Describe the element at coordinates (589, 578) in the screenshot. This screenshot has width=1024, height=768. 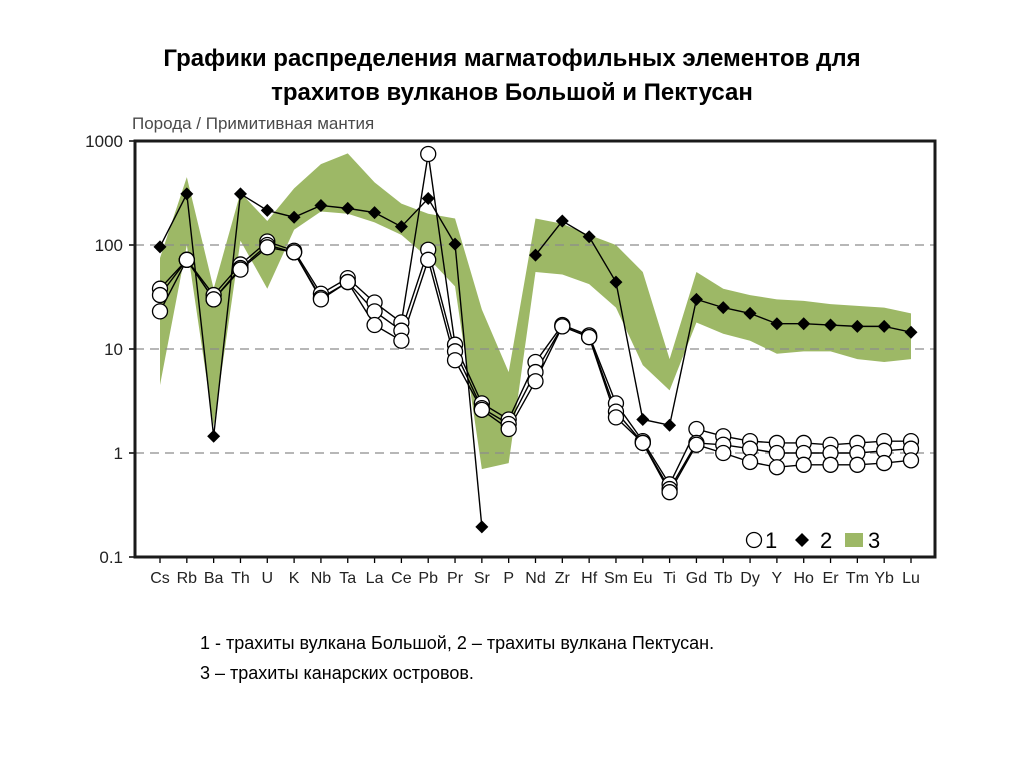
I see `x-tick-label-Hf: Hf` at that location.